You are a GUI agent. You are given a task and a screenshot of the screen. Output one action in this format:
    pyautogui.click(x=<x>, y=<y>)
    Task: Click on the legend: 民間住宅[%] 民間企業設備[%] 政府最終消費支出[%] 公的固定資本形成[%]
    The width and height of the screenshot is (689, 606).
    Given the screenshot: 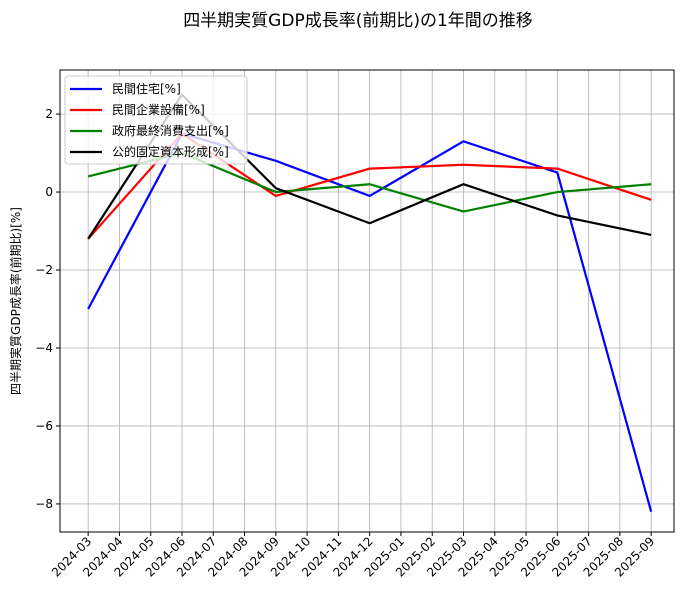 What is the action you would take?
    pyautogui.click(x=156, y=120)
    